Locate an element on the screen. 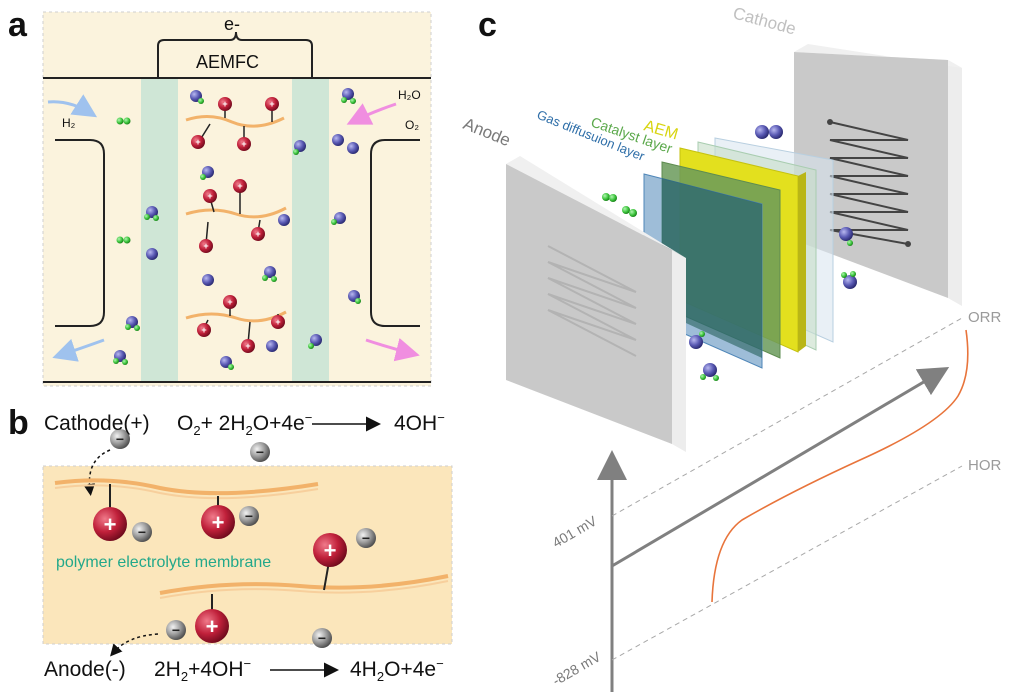 Image resolution: width=1021 pixels, height=692 pixels. anode-product: 4H2O+4e− is located at coordinates (397, 670).